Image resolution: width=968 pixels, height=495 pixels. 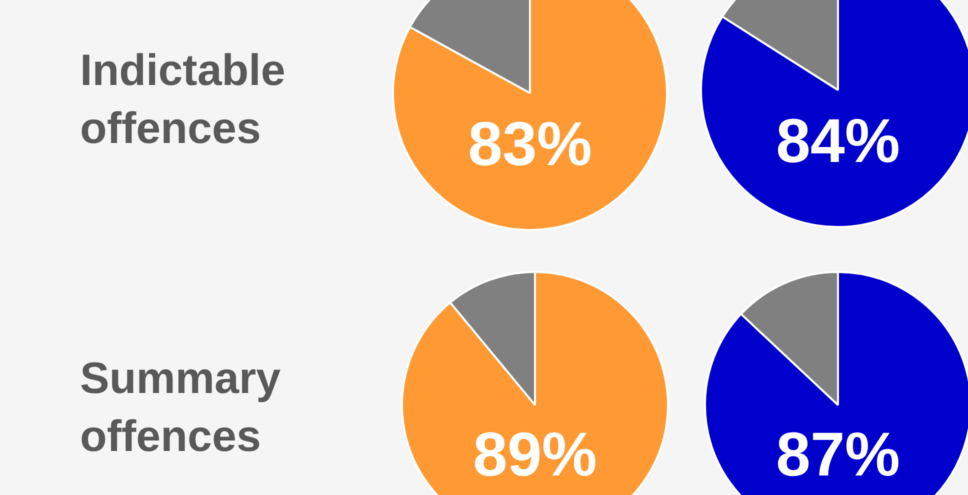 What do you see at coordinates (535, 455) in the screenshot?
I see `data-label: 89%` at bounding box center [535, 455].